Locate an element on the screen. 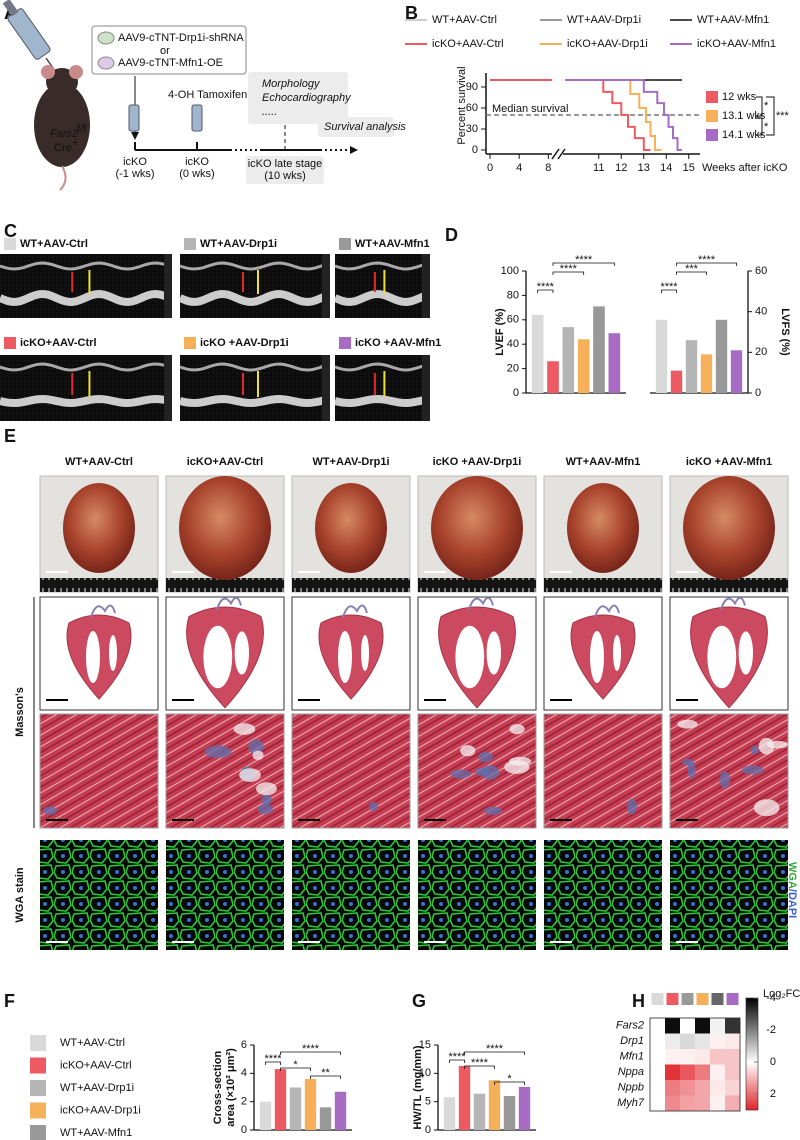 The width and height of the screenshot is (800, 1140). significance: * is located at coordinates (295, 1065).